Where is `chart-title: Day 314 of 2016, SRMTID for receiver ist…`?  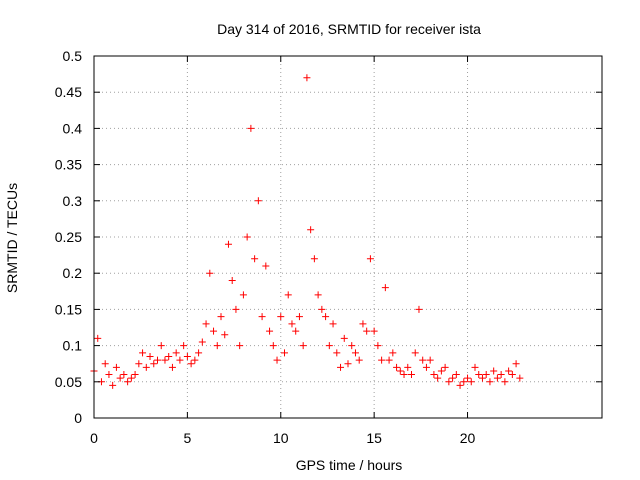 chart-title: Day 314 of 2016, SRMTID for receiver ist… is located at coordinates (349, 29).